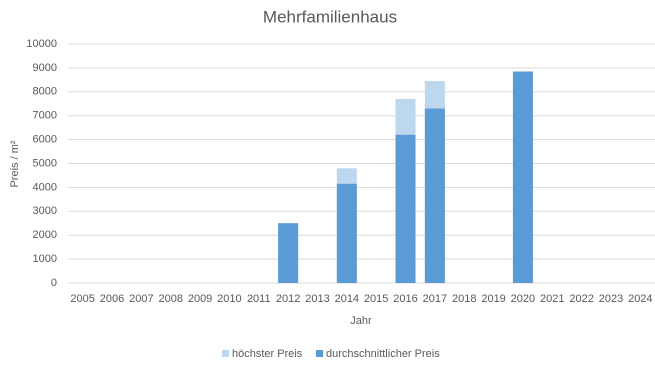 This screenshot has width=655, height=367. What do you see at coordinates (45, 116) in the screenshot?
I see `y-tick-label: 7000` at bounding box center [45, 116].